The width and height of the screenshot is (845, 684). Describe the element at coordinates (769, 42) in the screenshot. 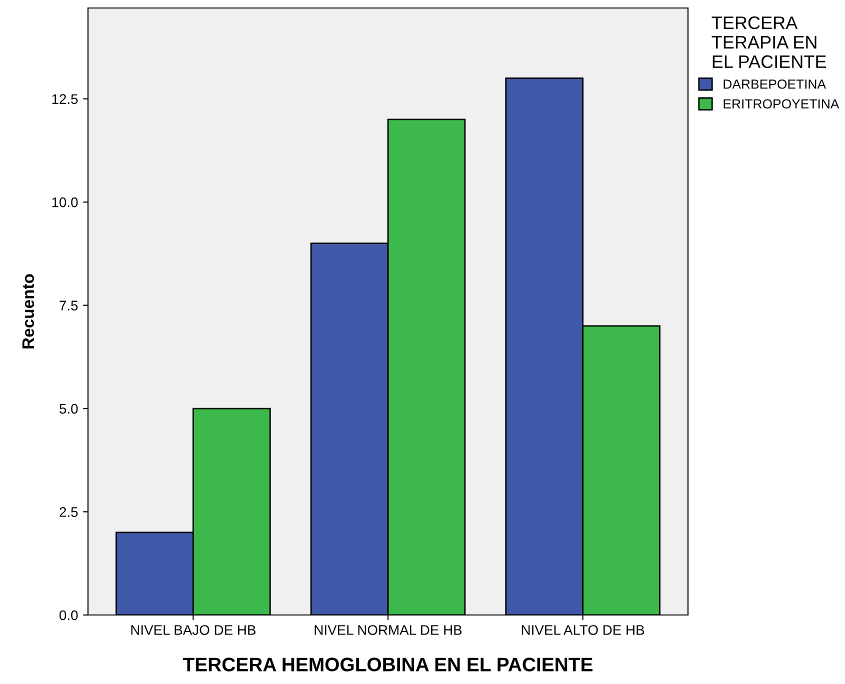

I see `legend-title: TERCERA TERAPIA EN EL PACIENTE` at that location.